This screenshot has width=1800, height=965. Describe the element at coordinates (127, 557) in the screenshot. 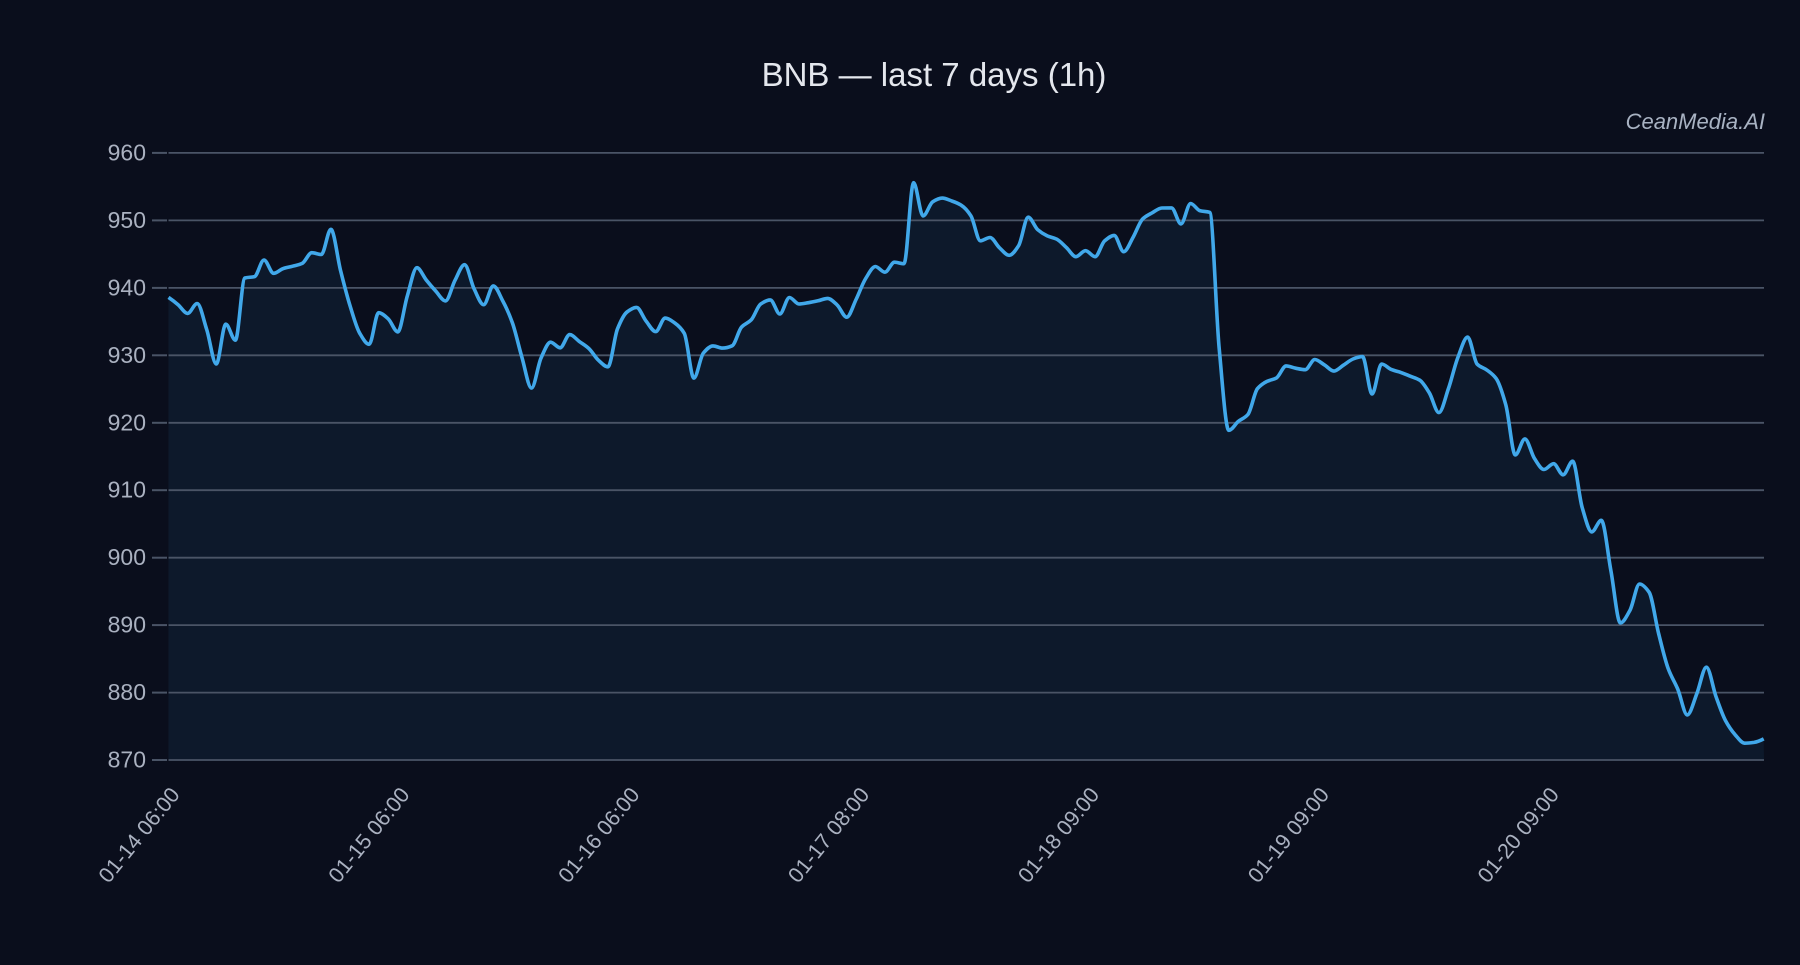

I see `svg-text: 900` at that location.